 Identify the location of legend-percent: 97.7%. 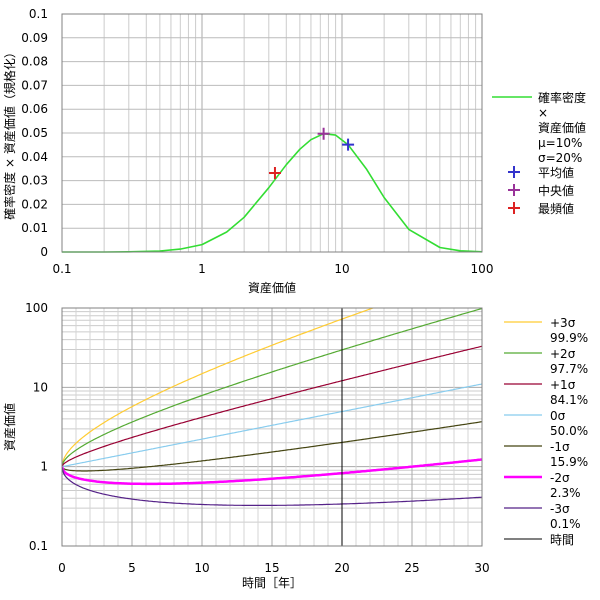
(569, 369).